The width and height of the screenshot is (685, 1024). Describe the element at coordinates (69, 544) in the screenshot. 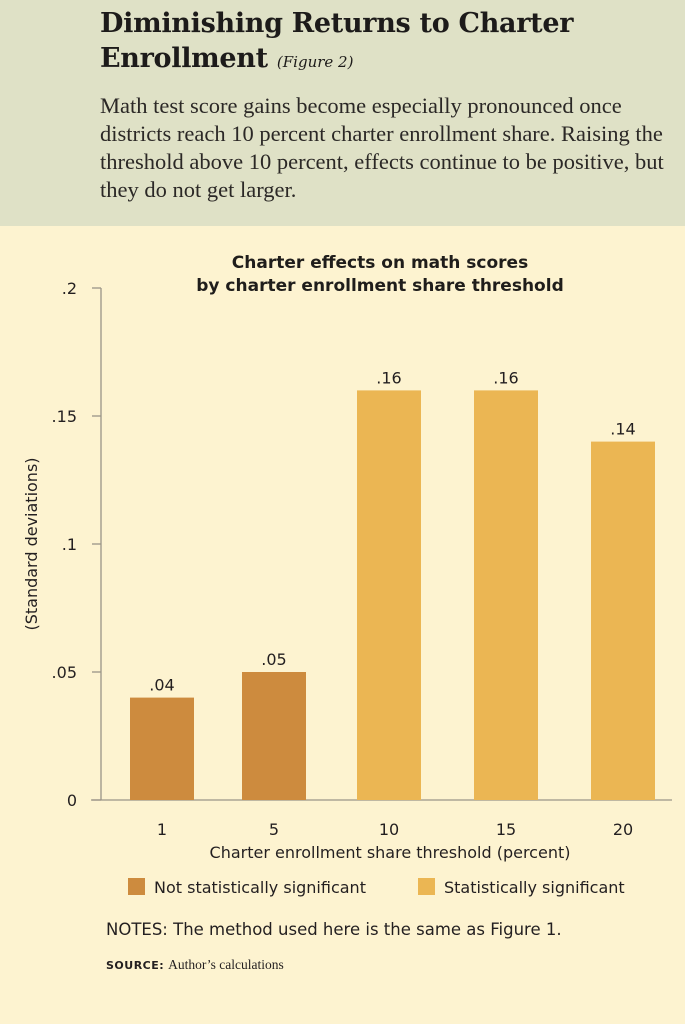

I see `y-tick-label: .1` at that location.